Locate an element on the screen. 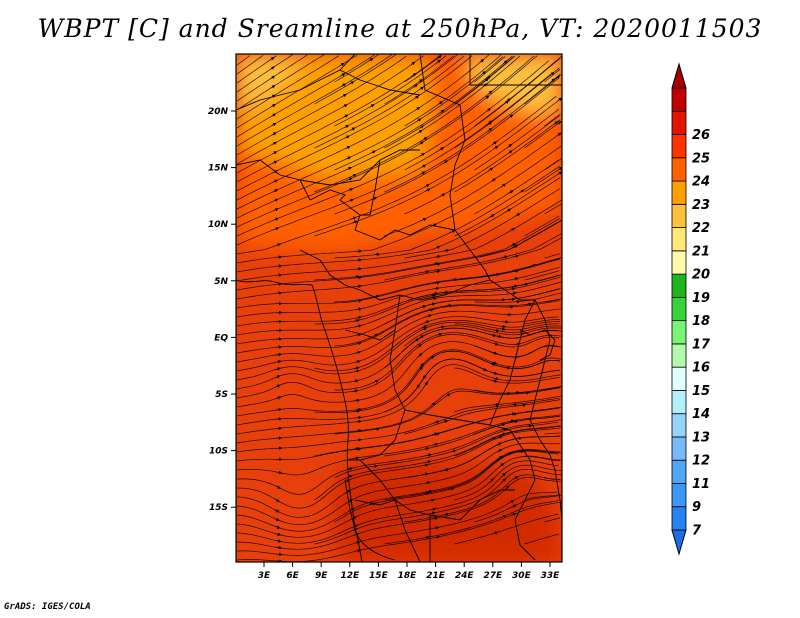 The height and width of the screenshot is (618, 800). lon-tick-label: 27E is located at coordinates (493, 576).